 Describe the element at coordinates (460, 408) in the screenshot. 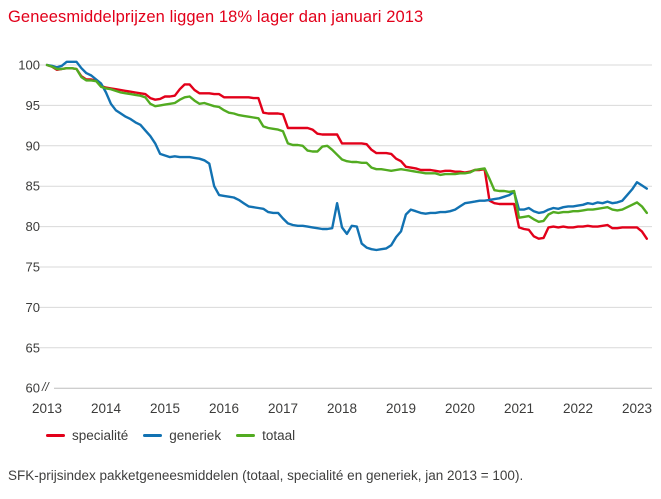

I see `x-tick-label-2020: 2020` at that location.